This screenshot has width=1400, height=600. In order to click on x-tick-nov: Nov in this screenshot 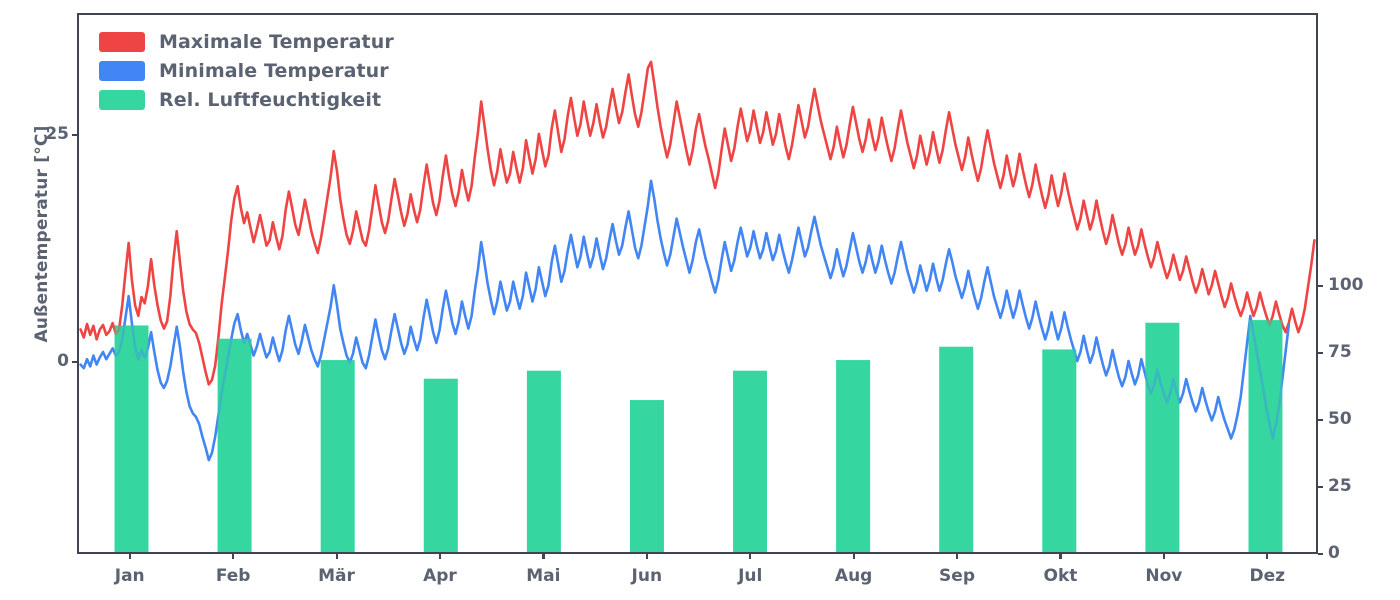, I will do `click(1164, 576)`.